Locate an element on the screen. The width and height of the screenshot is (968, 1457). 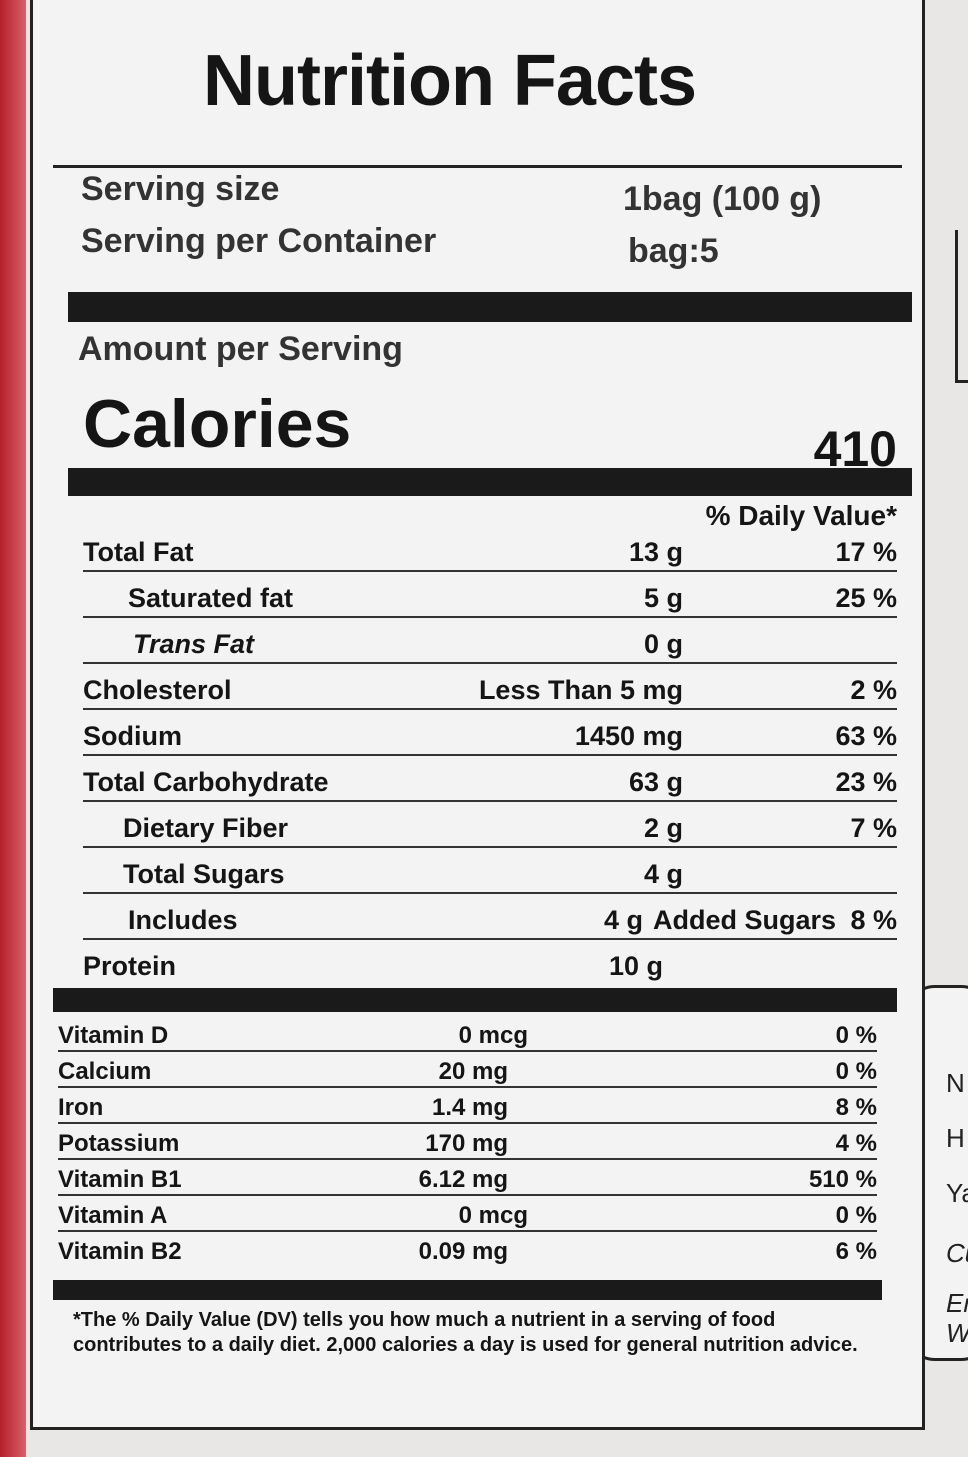
vitamin-row: Vitamin B2 0.09 mg 6 % is located at coordinates (467, 1248).